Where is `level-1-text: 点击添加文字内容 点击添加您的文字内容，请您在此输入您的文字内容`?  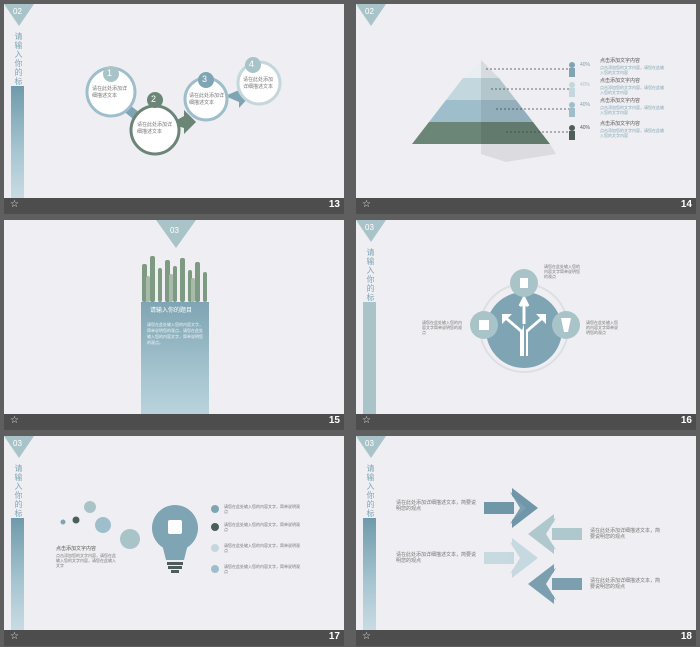 level-1-text: 点击添加文字内容 点击添加您的文字内容，请您在此输入您的文字内容 is located at coordinates (633, 66).